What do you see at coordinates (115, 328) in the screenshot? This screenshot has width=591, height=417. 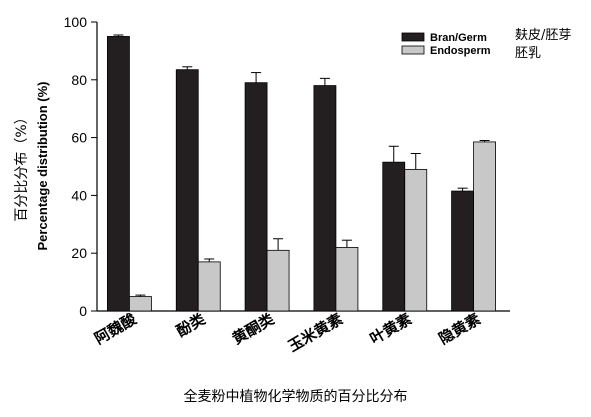 I see `x-tick-label: 阿魏酸` at bounding box center [115, 328].